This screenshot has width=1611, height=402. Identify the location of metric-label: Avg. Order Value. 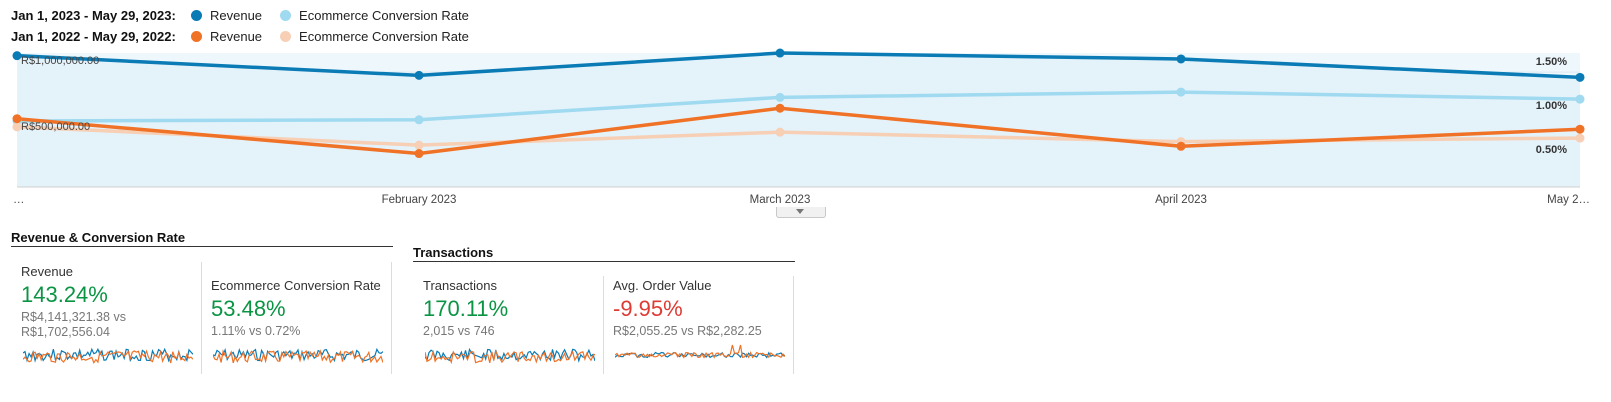
(662, 285).